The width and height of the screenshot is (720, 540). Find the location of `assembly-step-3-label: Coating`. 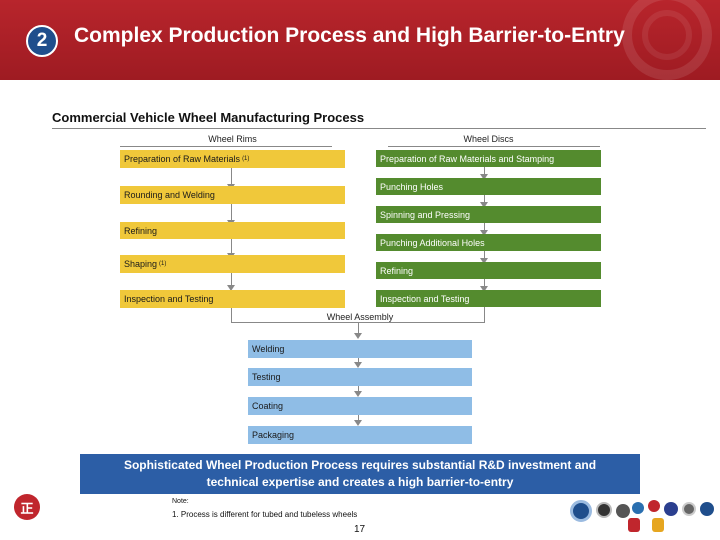

assembly-step-3-label: Coating is located at coordinates (268, 406).